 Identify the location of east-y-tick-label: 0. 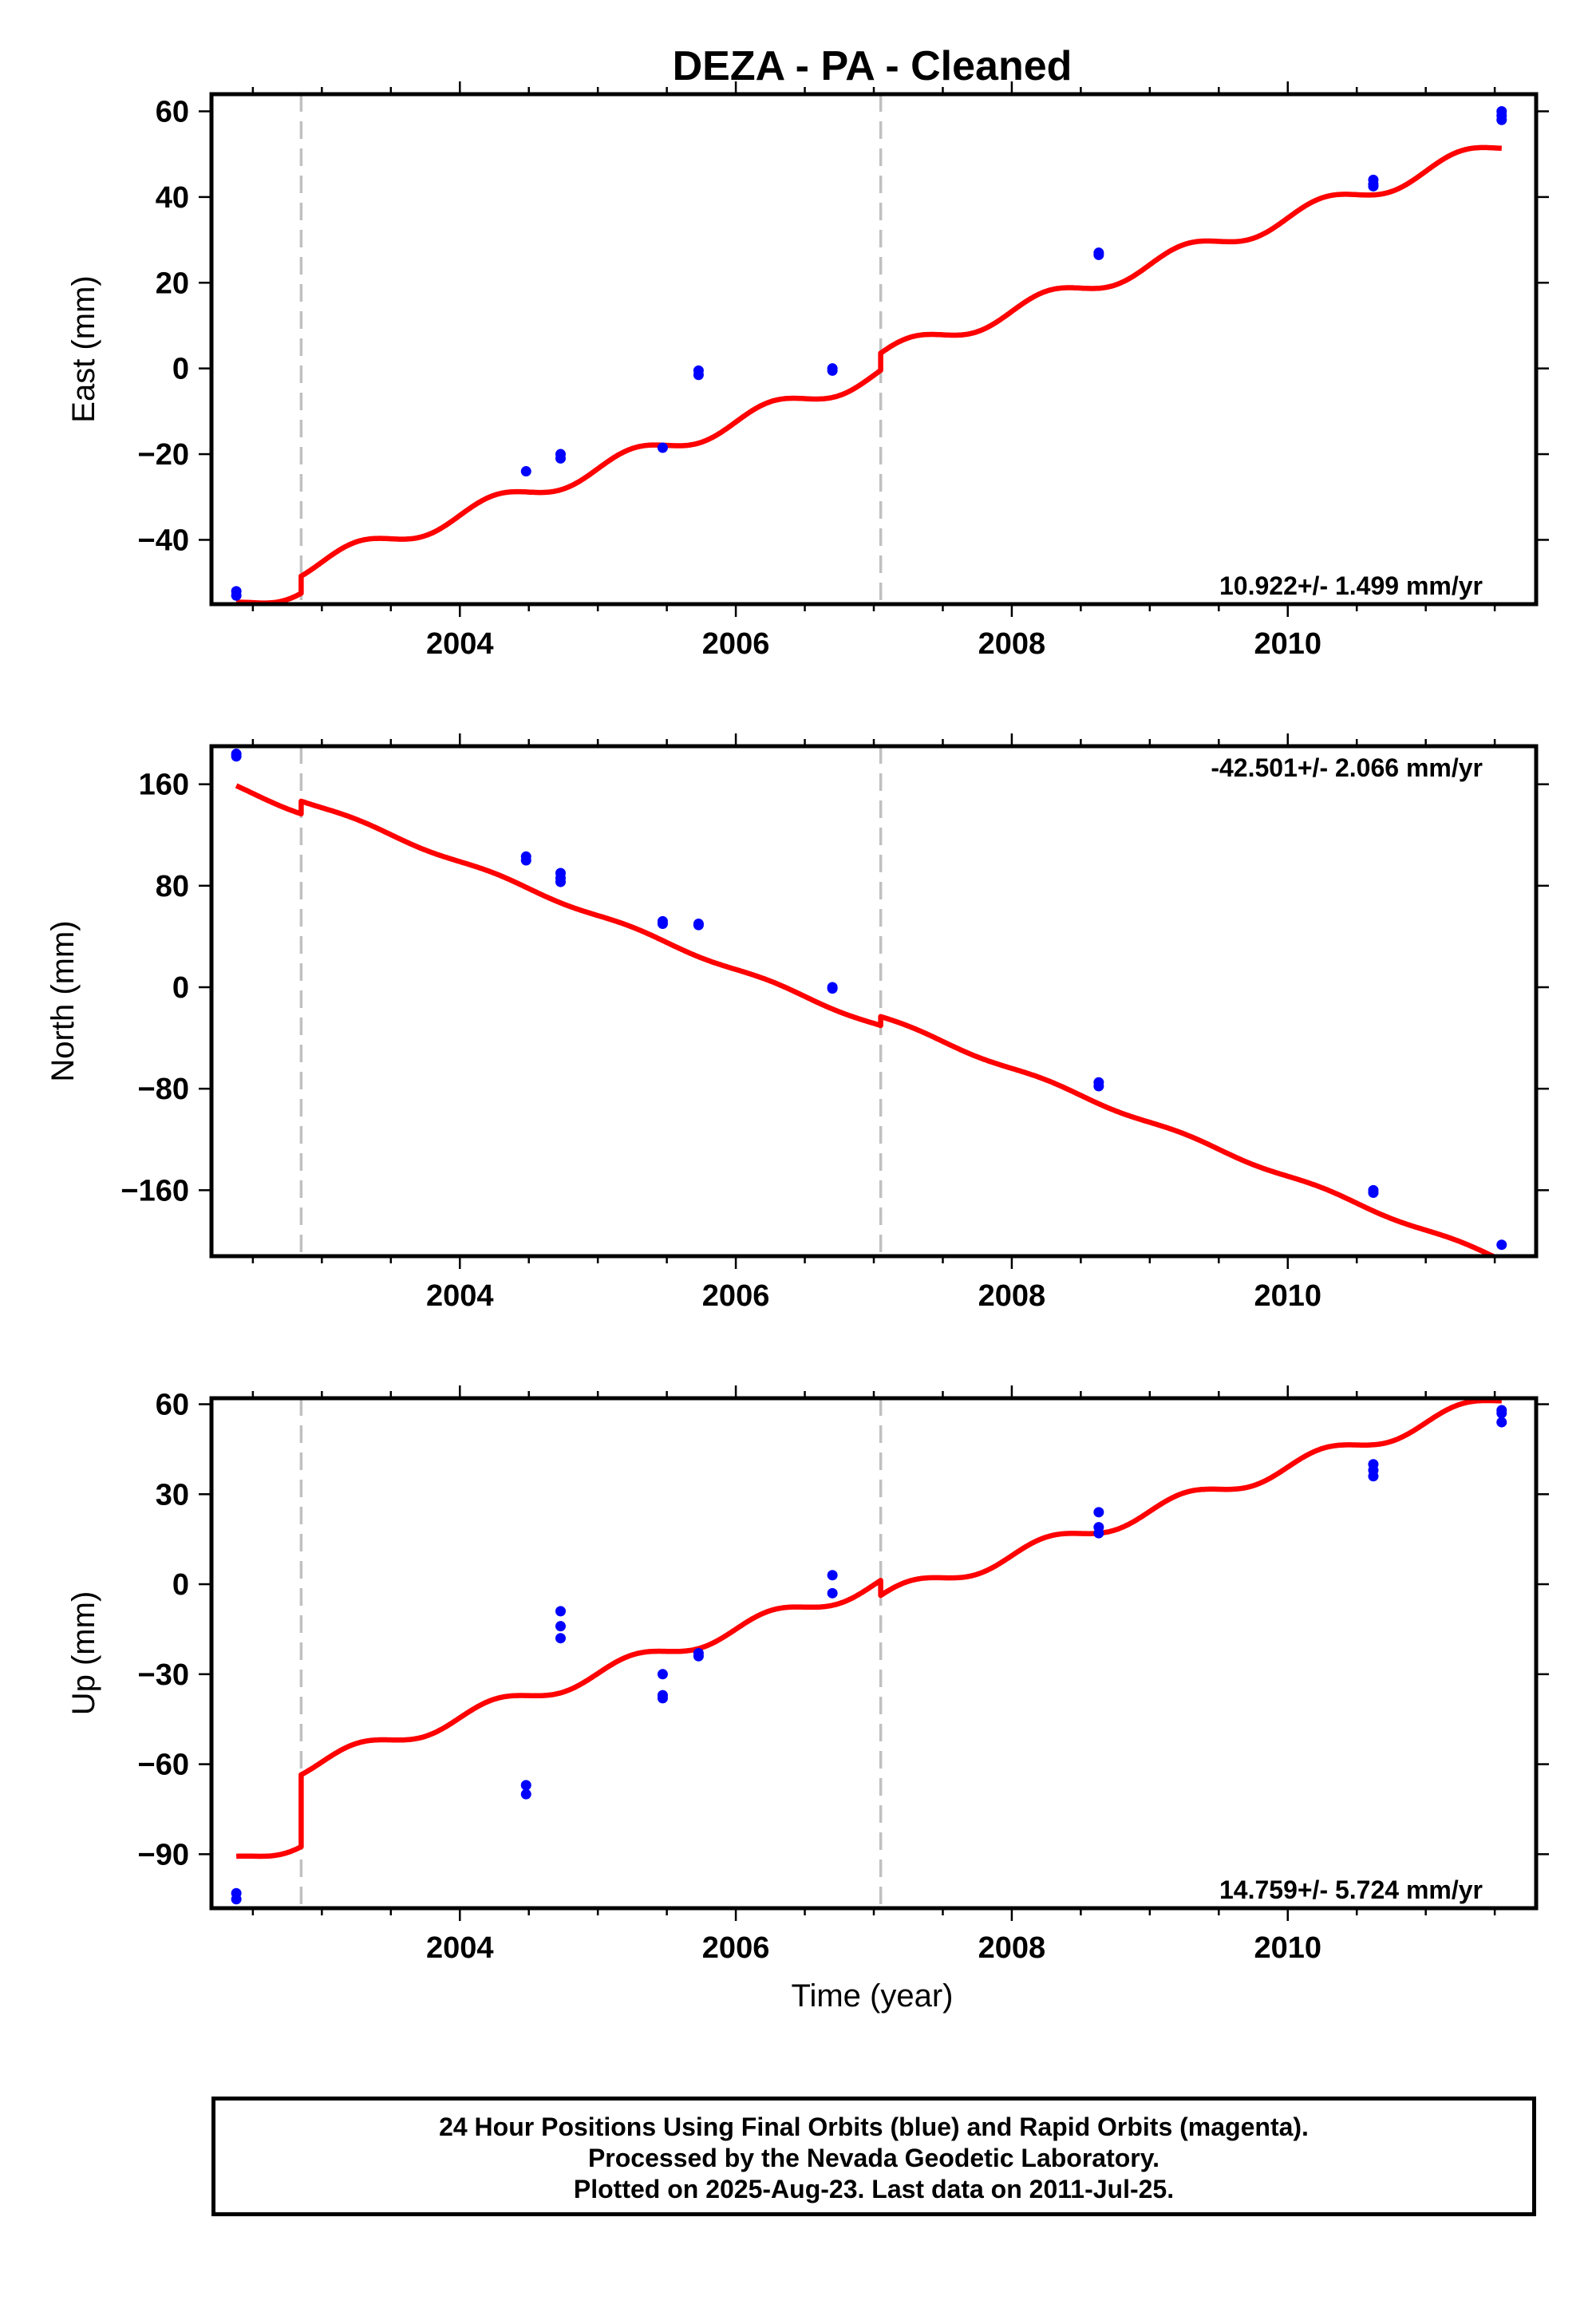
(180, 369).